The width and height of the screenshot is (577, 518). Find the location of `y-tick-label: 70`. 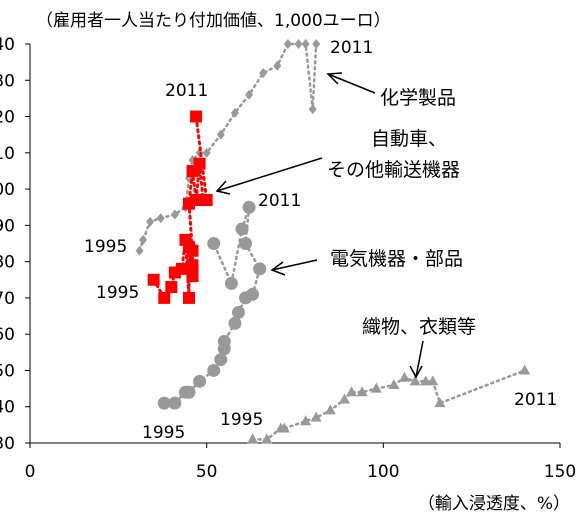

y-tick-label: 70 is located at coordinates (7, 299).